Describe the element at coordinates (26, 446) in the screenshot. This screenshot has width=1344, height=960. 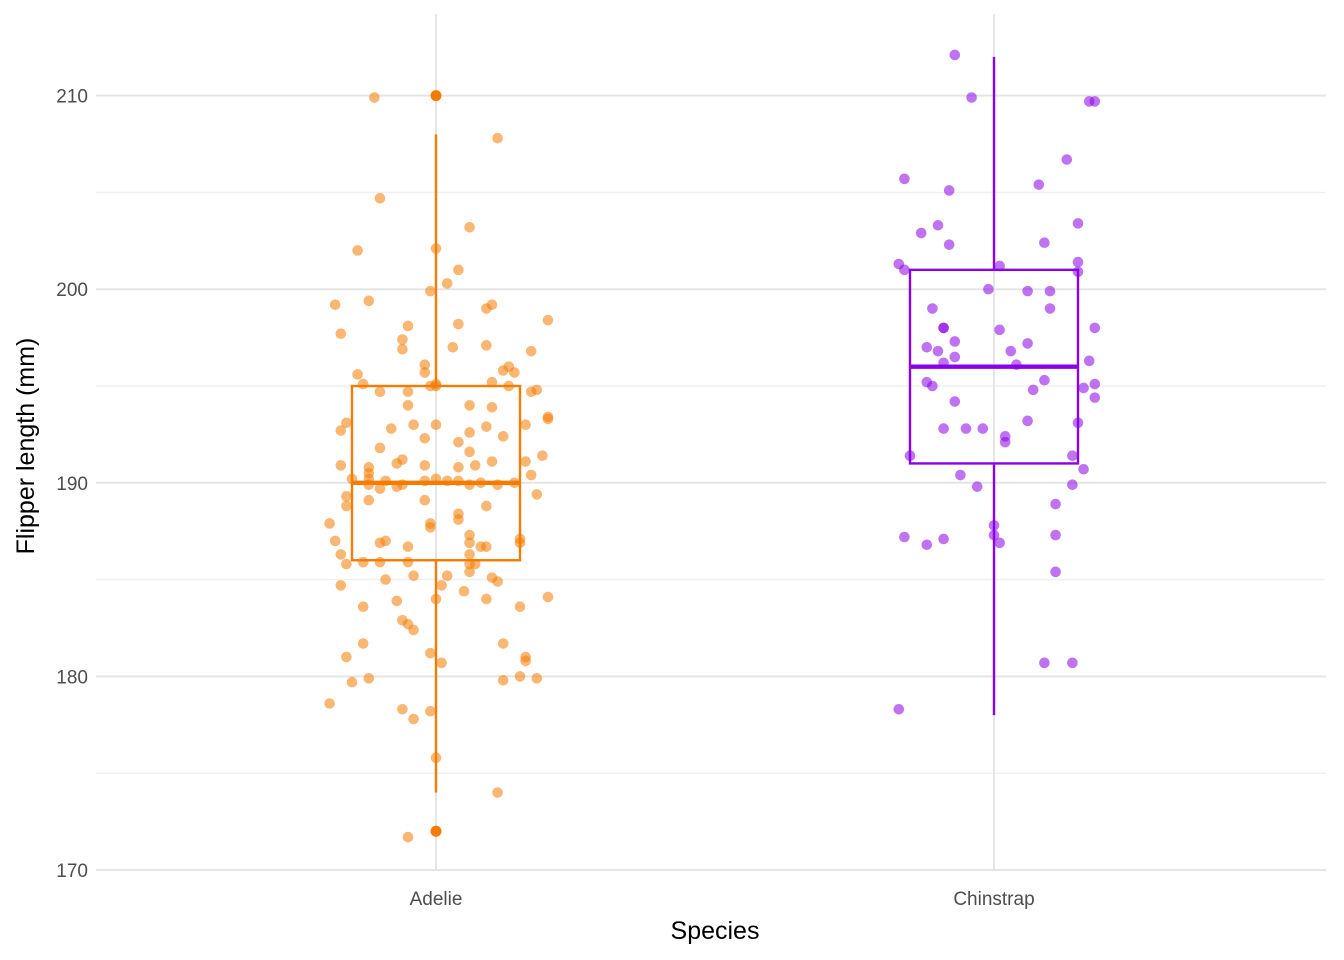
I see `y-axis-title: Flipper length (mm)` at that location.